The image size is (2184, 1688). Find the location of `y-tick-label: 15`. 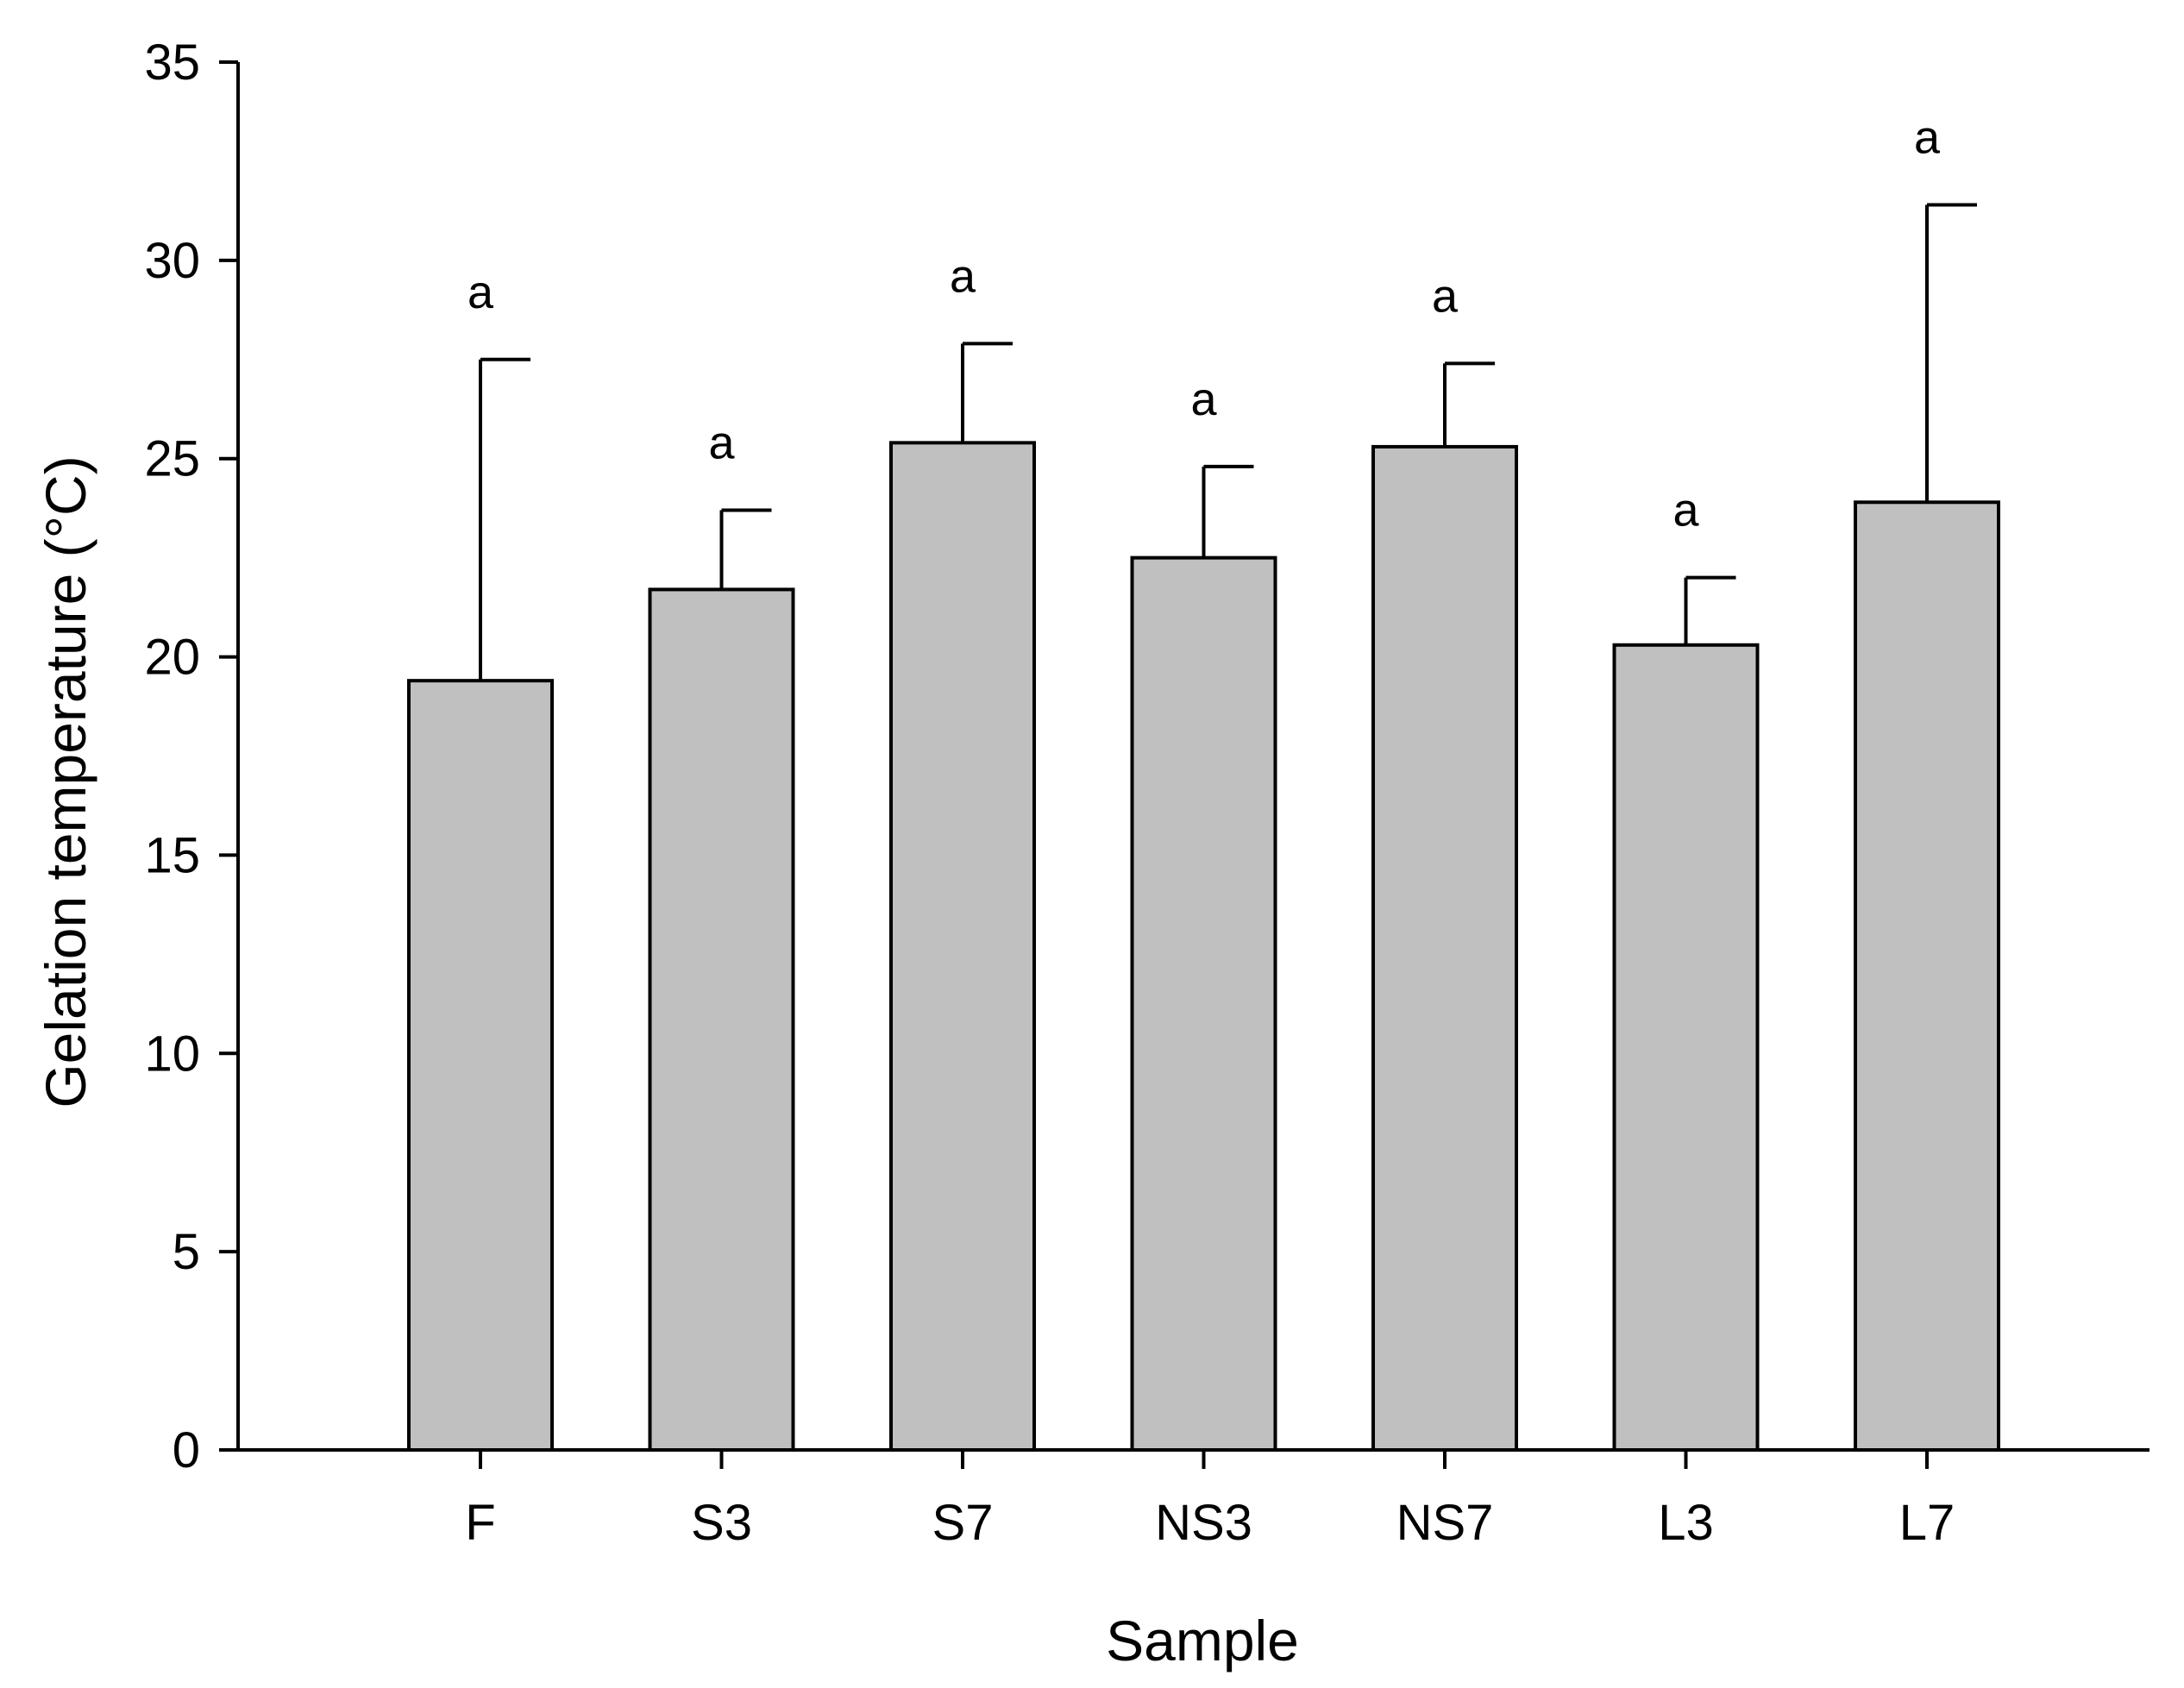

y-tick-label: 15 is located at coordinates (172, 855).